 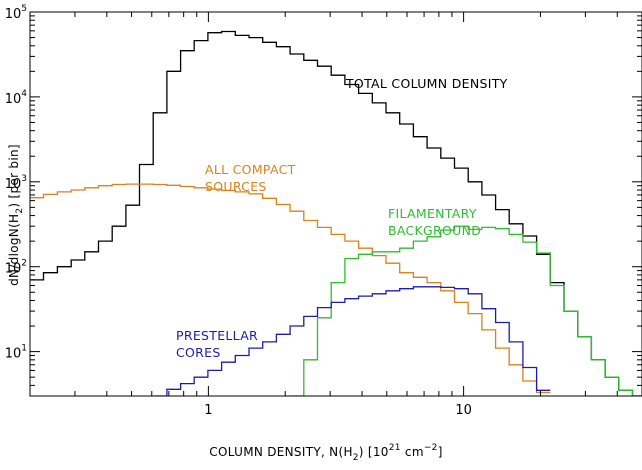 I want to click on annotation-prestellar-cores-line1: PRESTELLAR, so click(x=217, y=335).